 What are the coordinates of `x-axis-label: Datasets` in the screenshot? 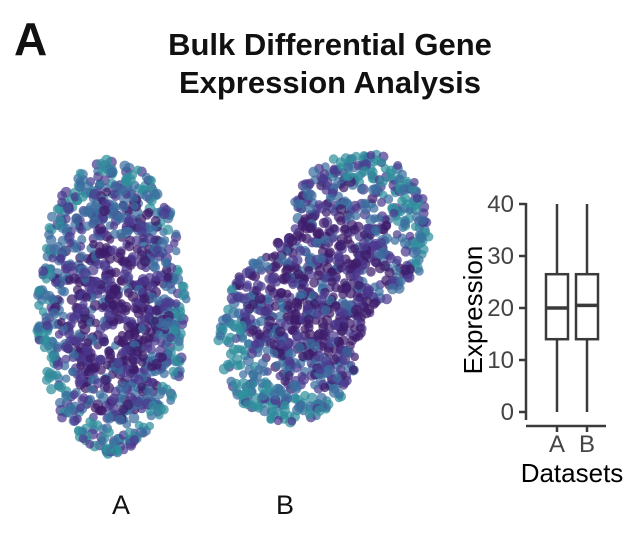 It's located at (572, 473).